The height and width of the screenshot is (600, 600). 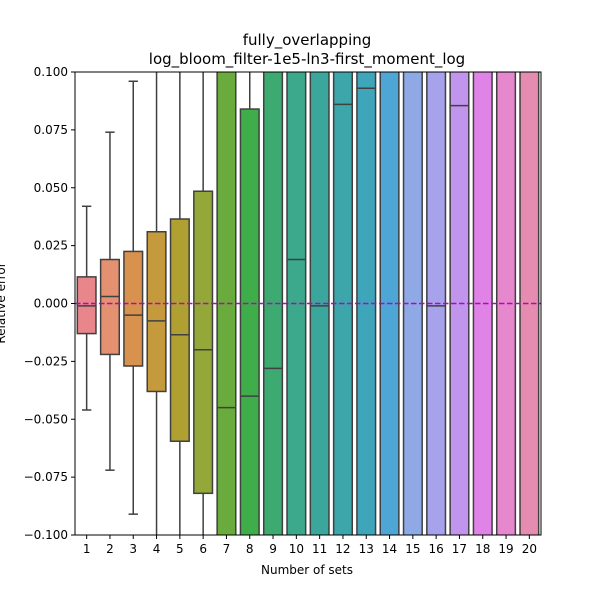 What do you see at coordinates (319, 549) in the screenshot?
I see `x-tick-label: 11` at bounding box center [319, 549].